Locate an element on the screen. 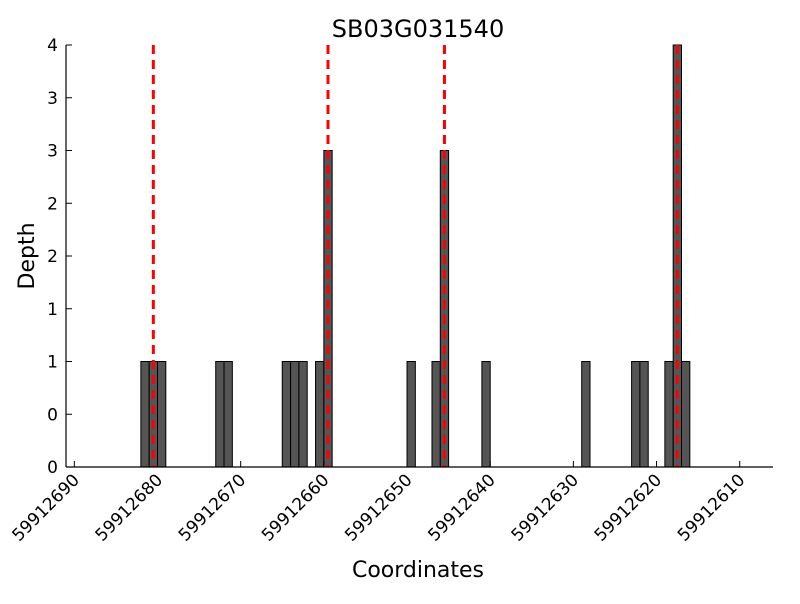  y-tick-label-4: 2 is located at coordinates (52, 257).